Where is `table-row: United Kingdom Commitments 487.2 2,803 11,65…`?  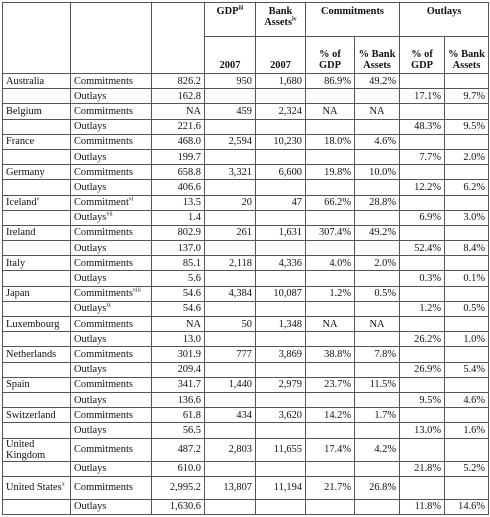
table-row: United Kingdom Commitments 487.2 2,803 11,65… is located at coordinates (246, 449).